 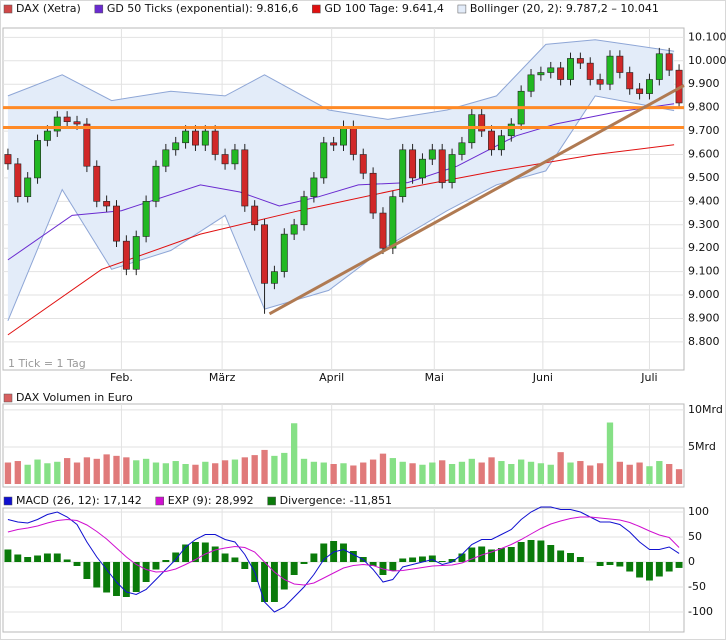 What do you see at coordinates (384, 8) in the screenshot?
I see `legend-label: GD 100 Tage: 9.641,4` at bounding box center [384, 8].